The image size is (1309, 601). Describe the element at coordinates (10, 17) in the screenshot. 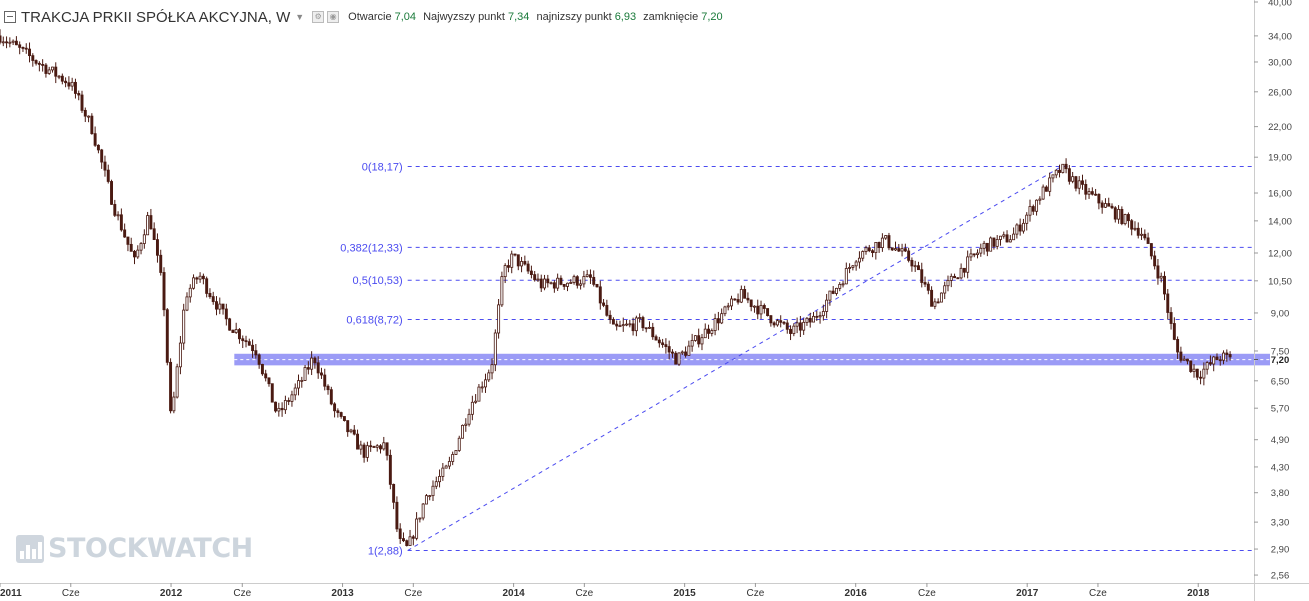

I see `collapse-icon` at that location.